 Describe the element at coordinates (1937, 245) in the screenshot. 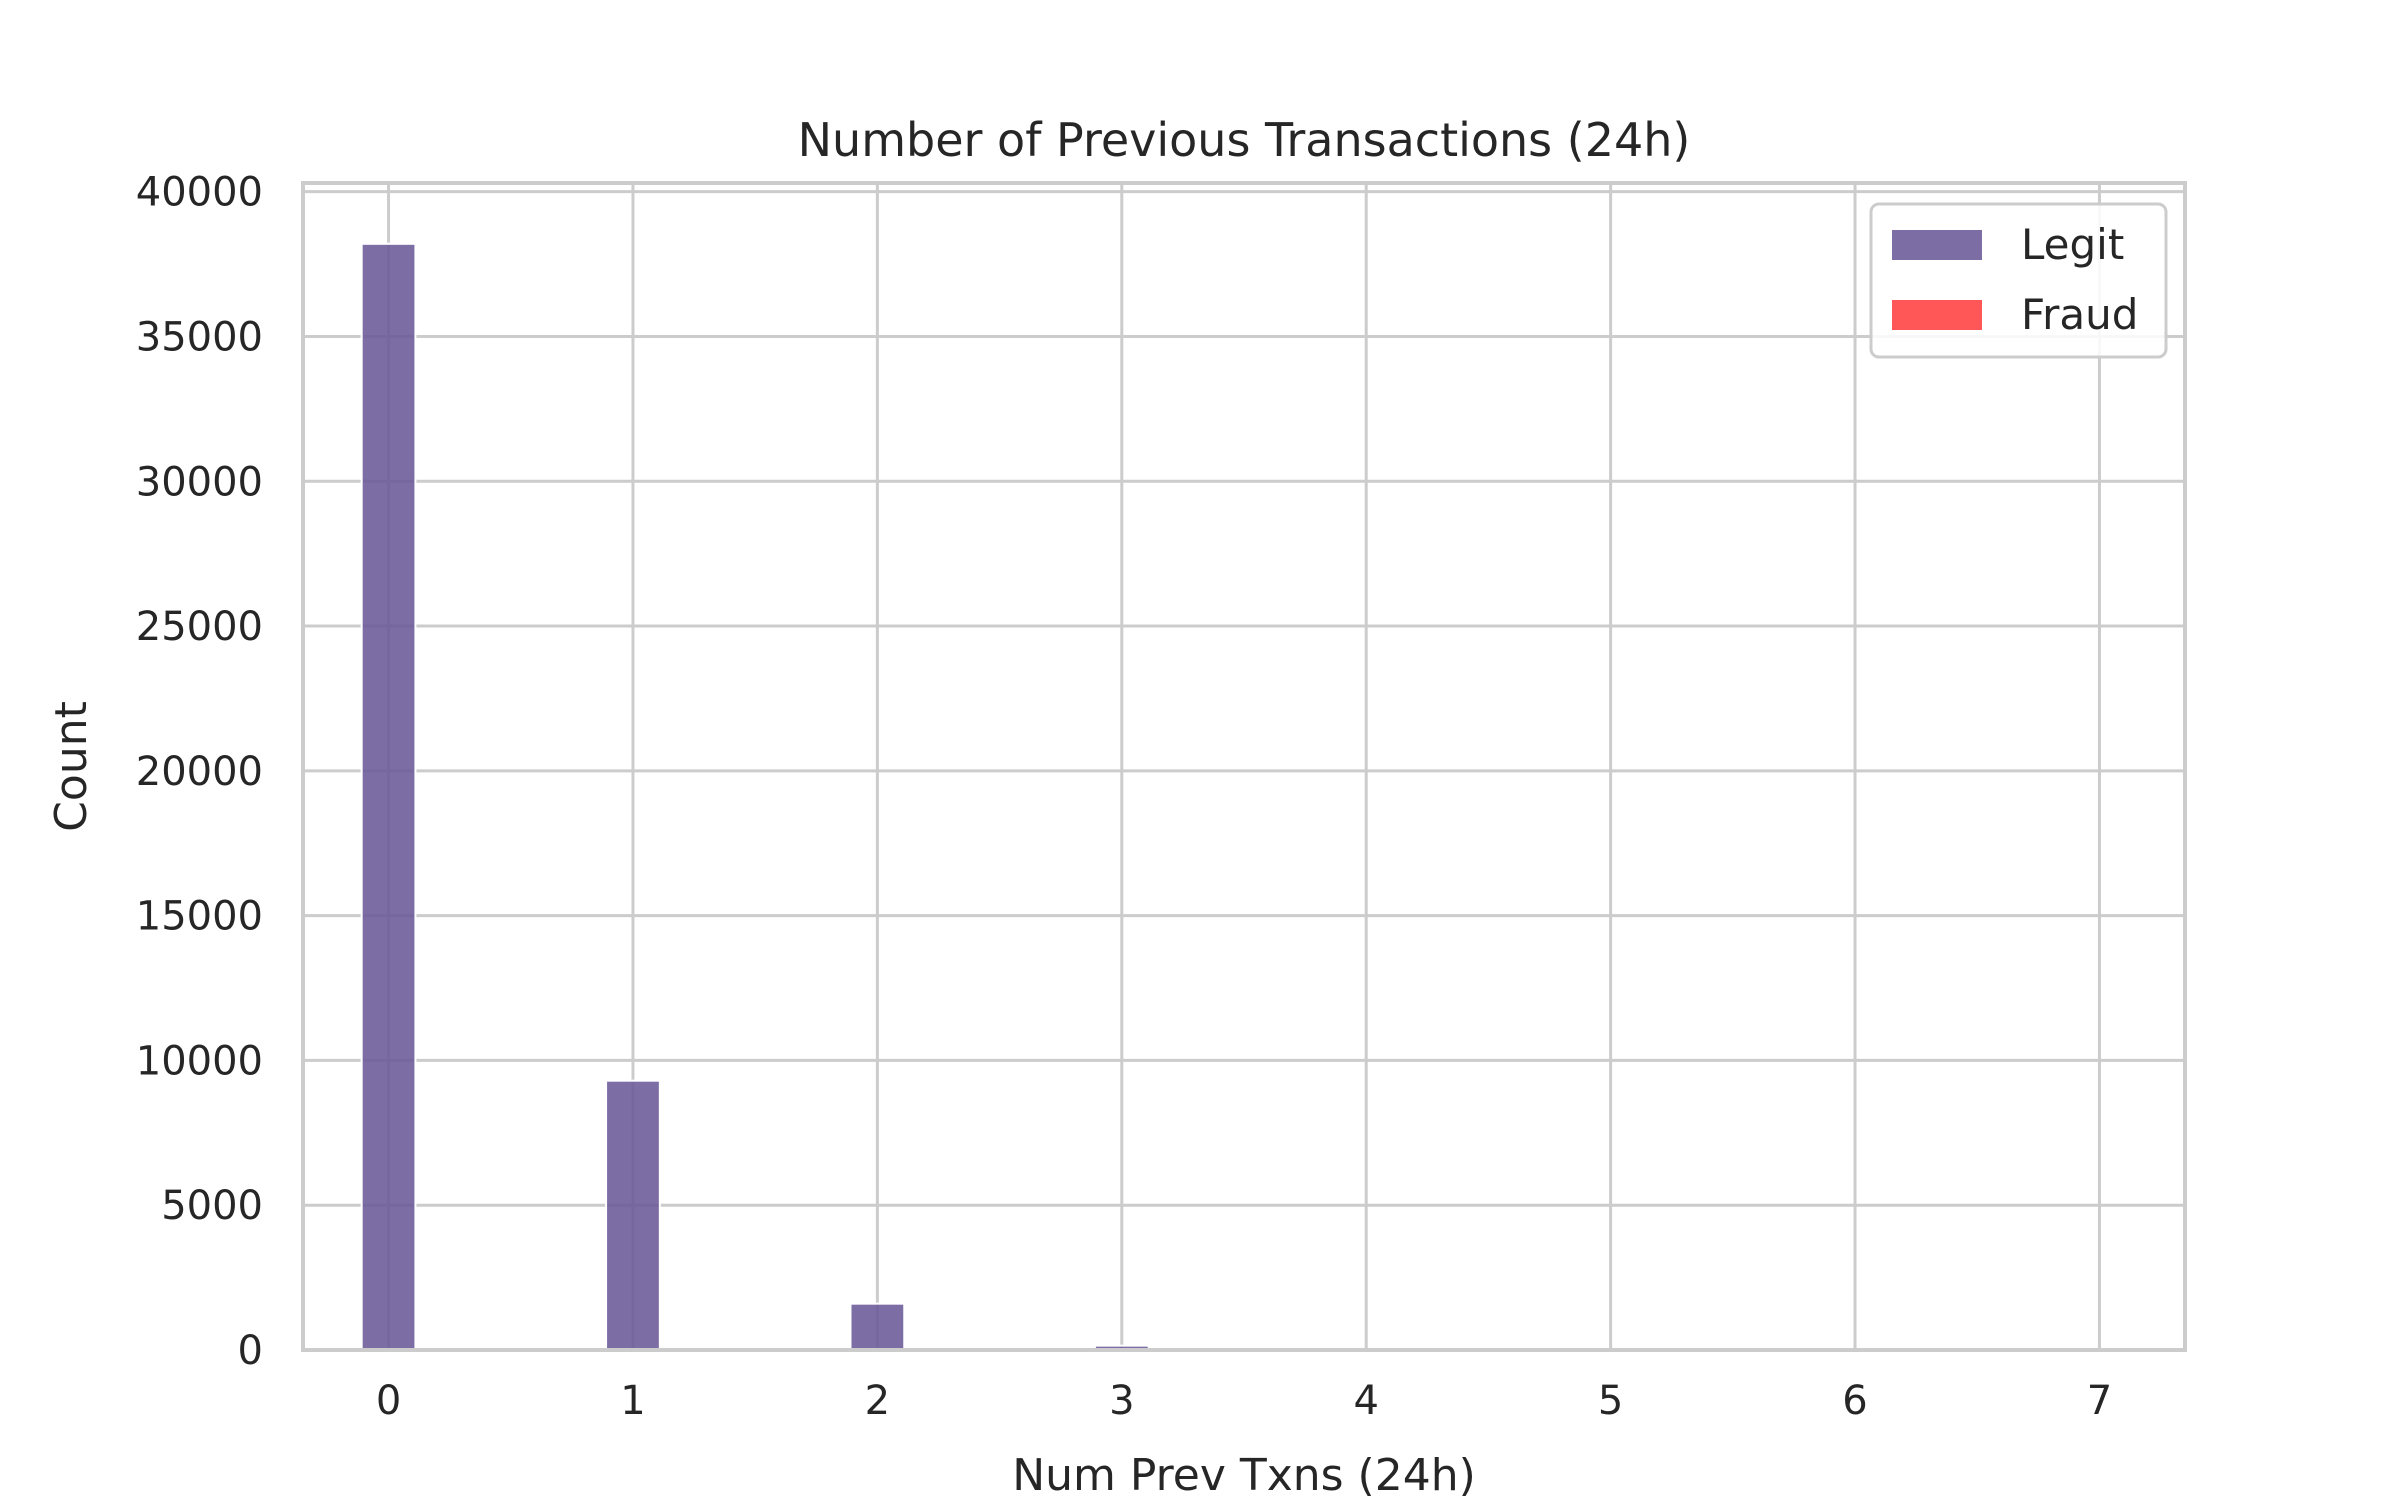

I see `legend-swatch-legit` at that location.